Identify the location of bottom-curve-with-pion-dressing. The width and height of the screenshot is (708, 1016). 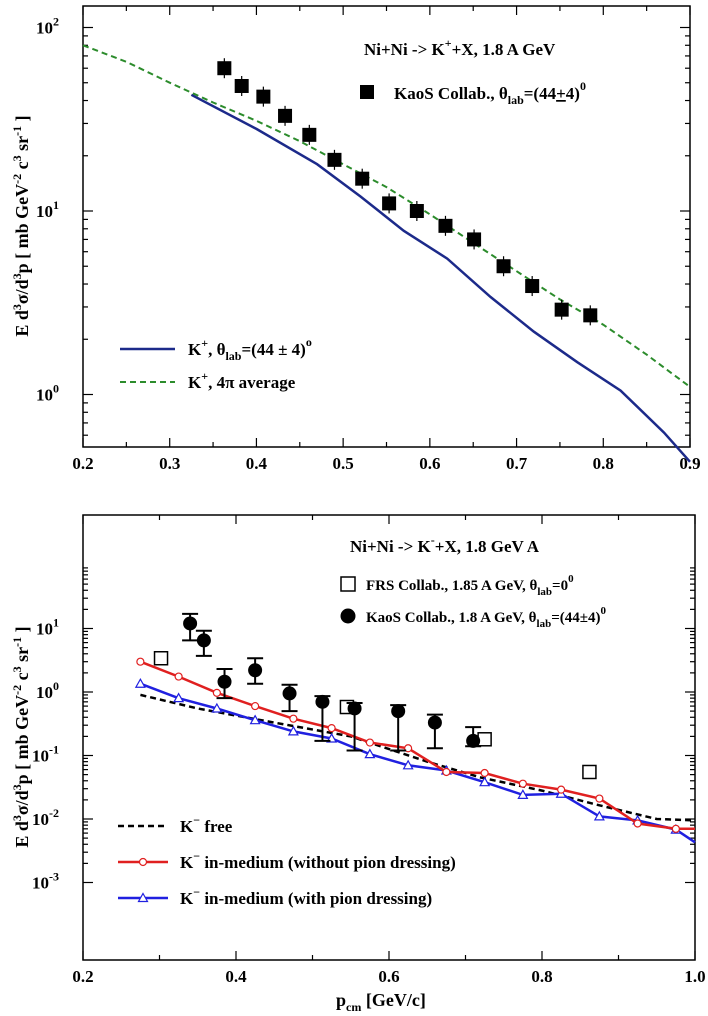
(417, 763).